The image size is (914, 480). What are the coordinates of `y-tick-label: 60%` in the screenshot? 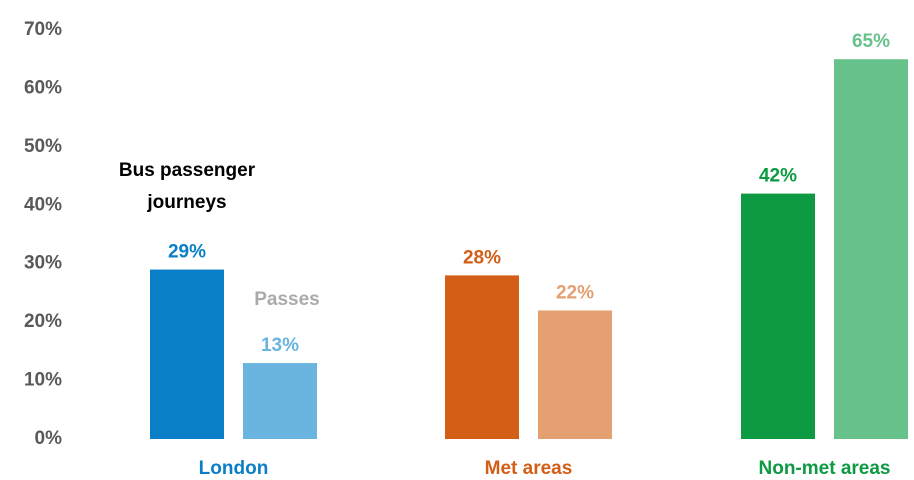 It's located at (43, 87).